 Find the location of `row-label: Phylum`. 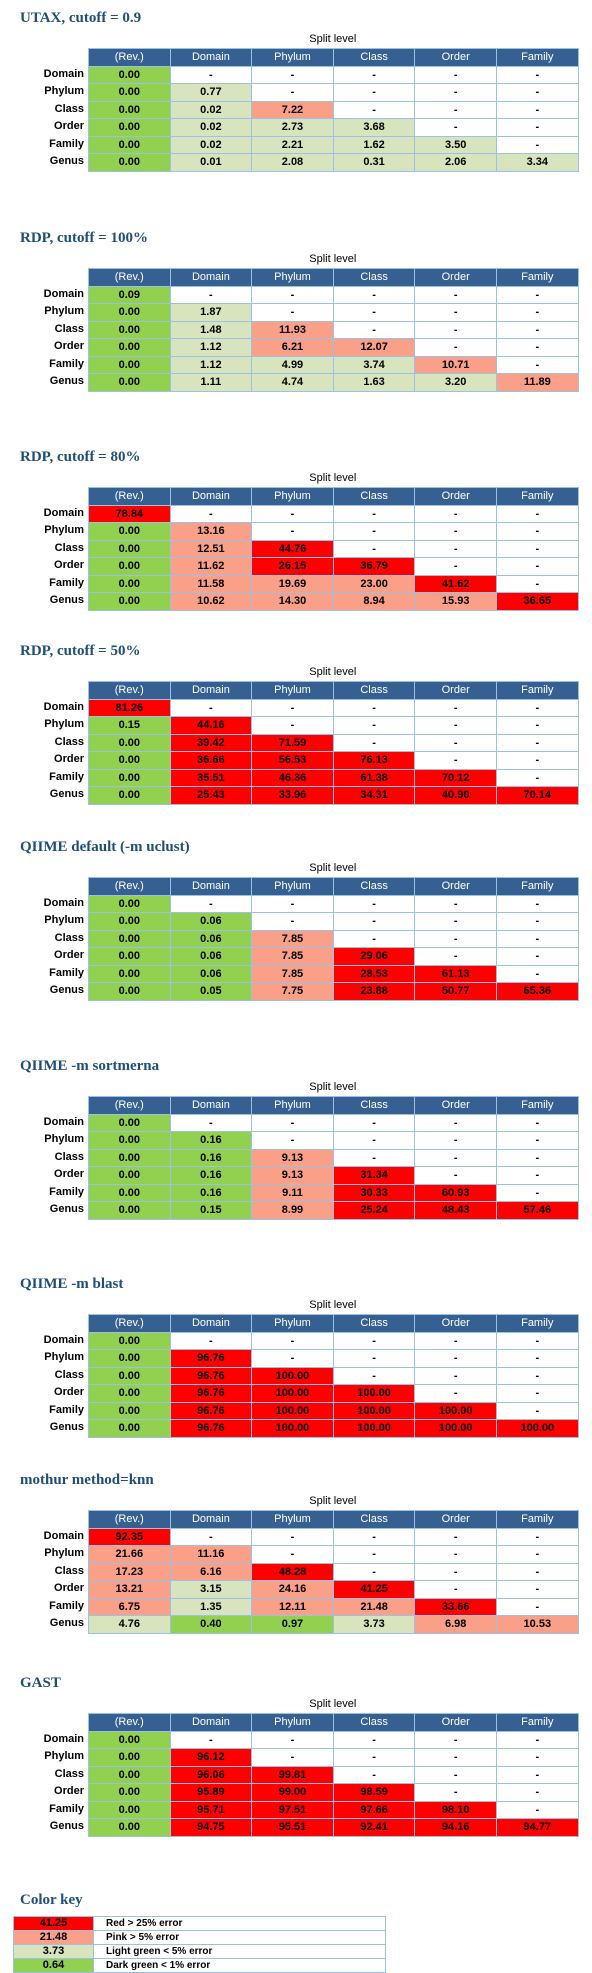

row-label: Phylum is located at coordinates (64, 91).